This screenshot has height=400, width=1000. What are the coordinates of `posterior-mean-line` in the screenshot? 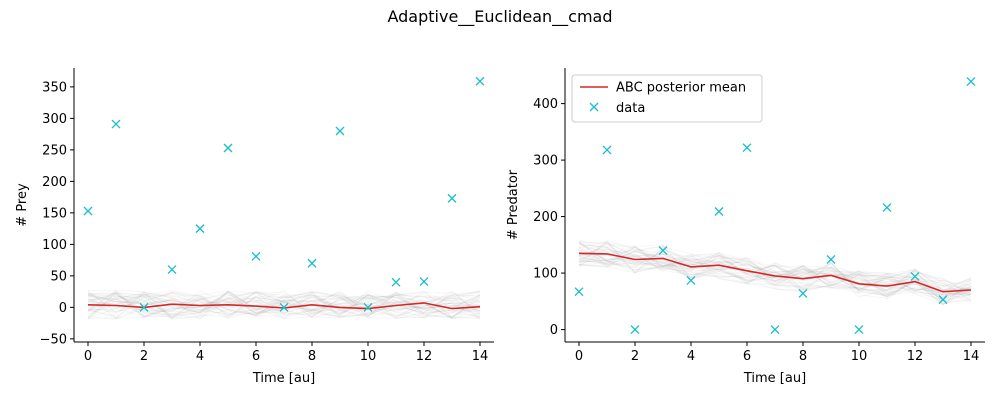 It's located at (775, 272).